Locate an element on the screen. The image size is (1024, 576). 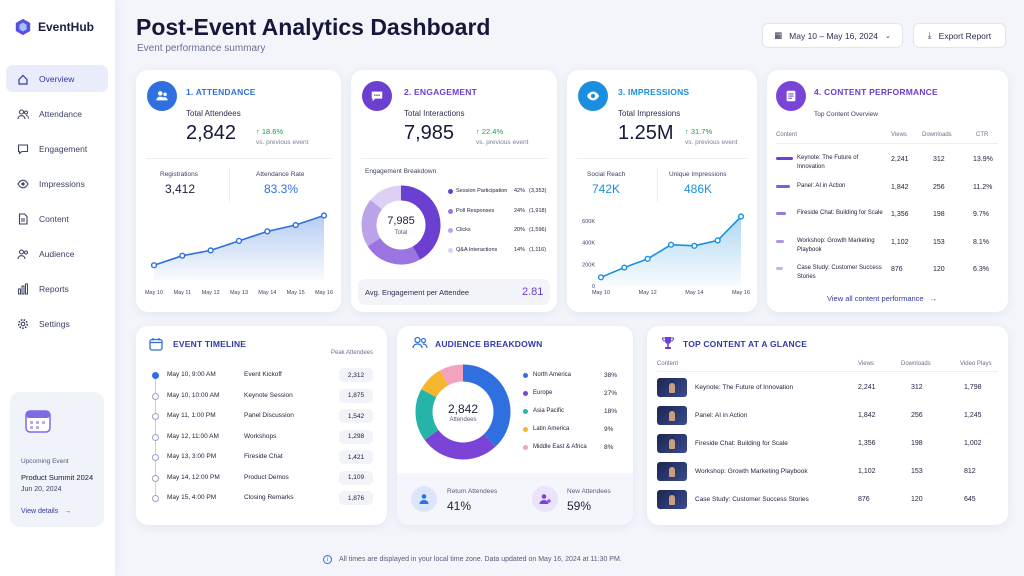
timeline-peak: 2,312 is located at coordinates (356, 375).